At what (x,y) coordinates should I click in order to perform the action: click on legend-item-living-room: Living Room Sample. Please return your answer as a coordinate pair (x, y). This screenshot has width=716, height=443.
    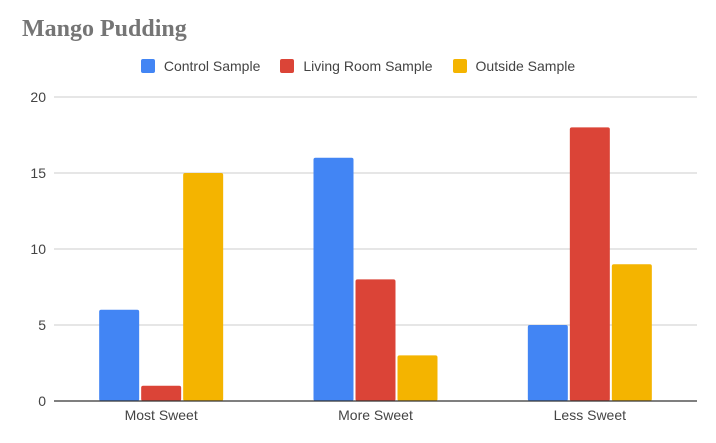
    Looking at the image, I should click on (356, 66).